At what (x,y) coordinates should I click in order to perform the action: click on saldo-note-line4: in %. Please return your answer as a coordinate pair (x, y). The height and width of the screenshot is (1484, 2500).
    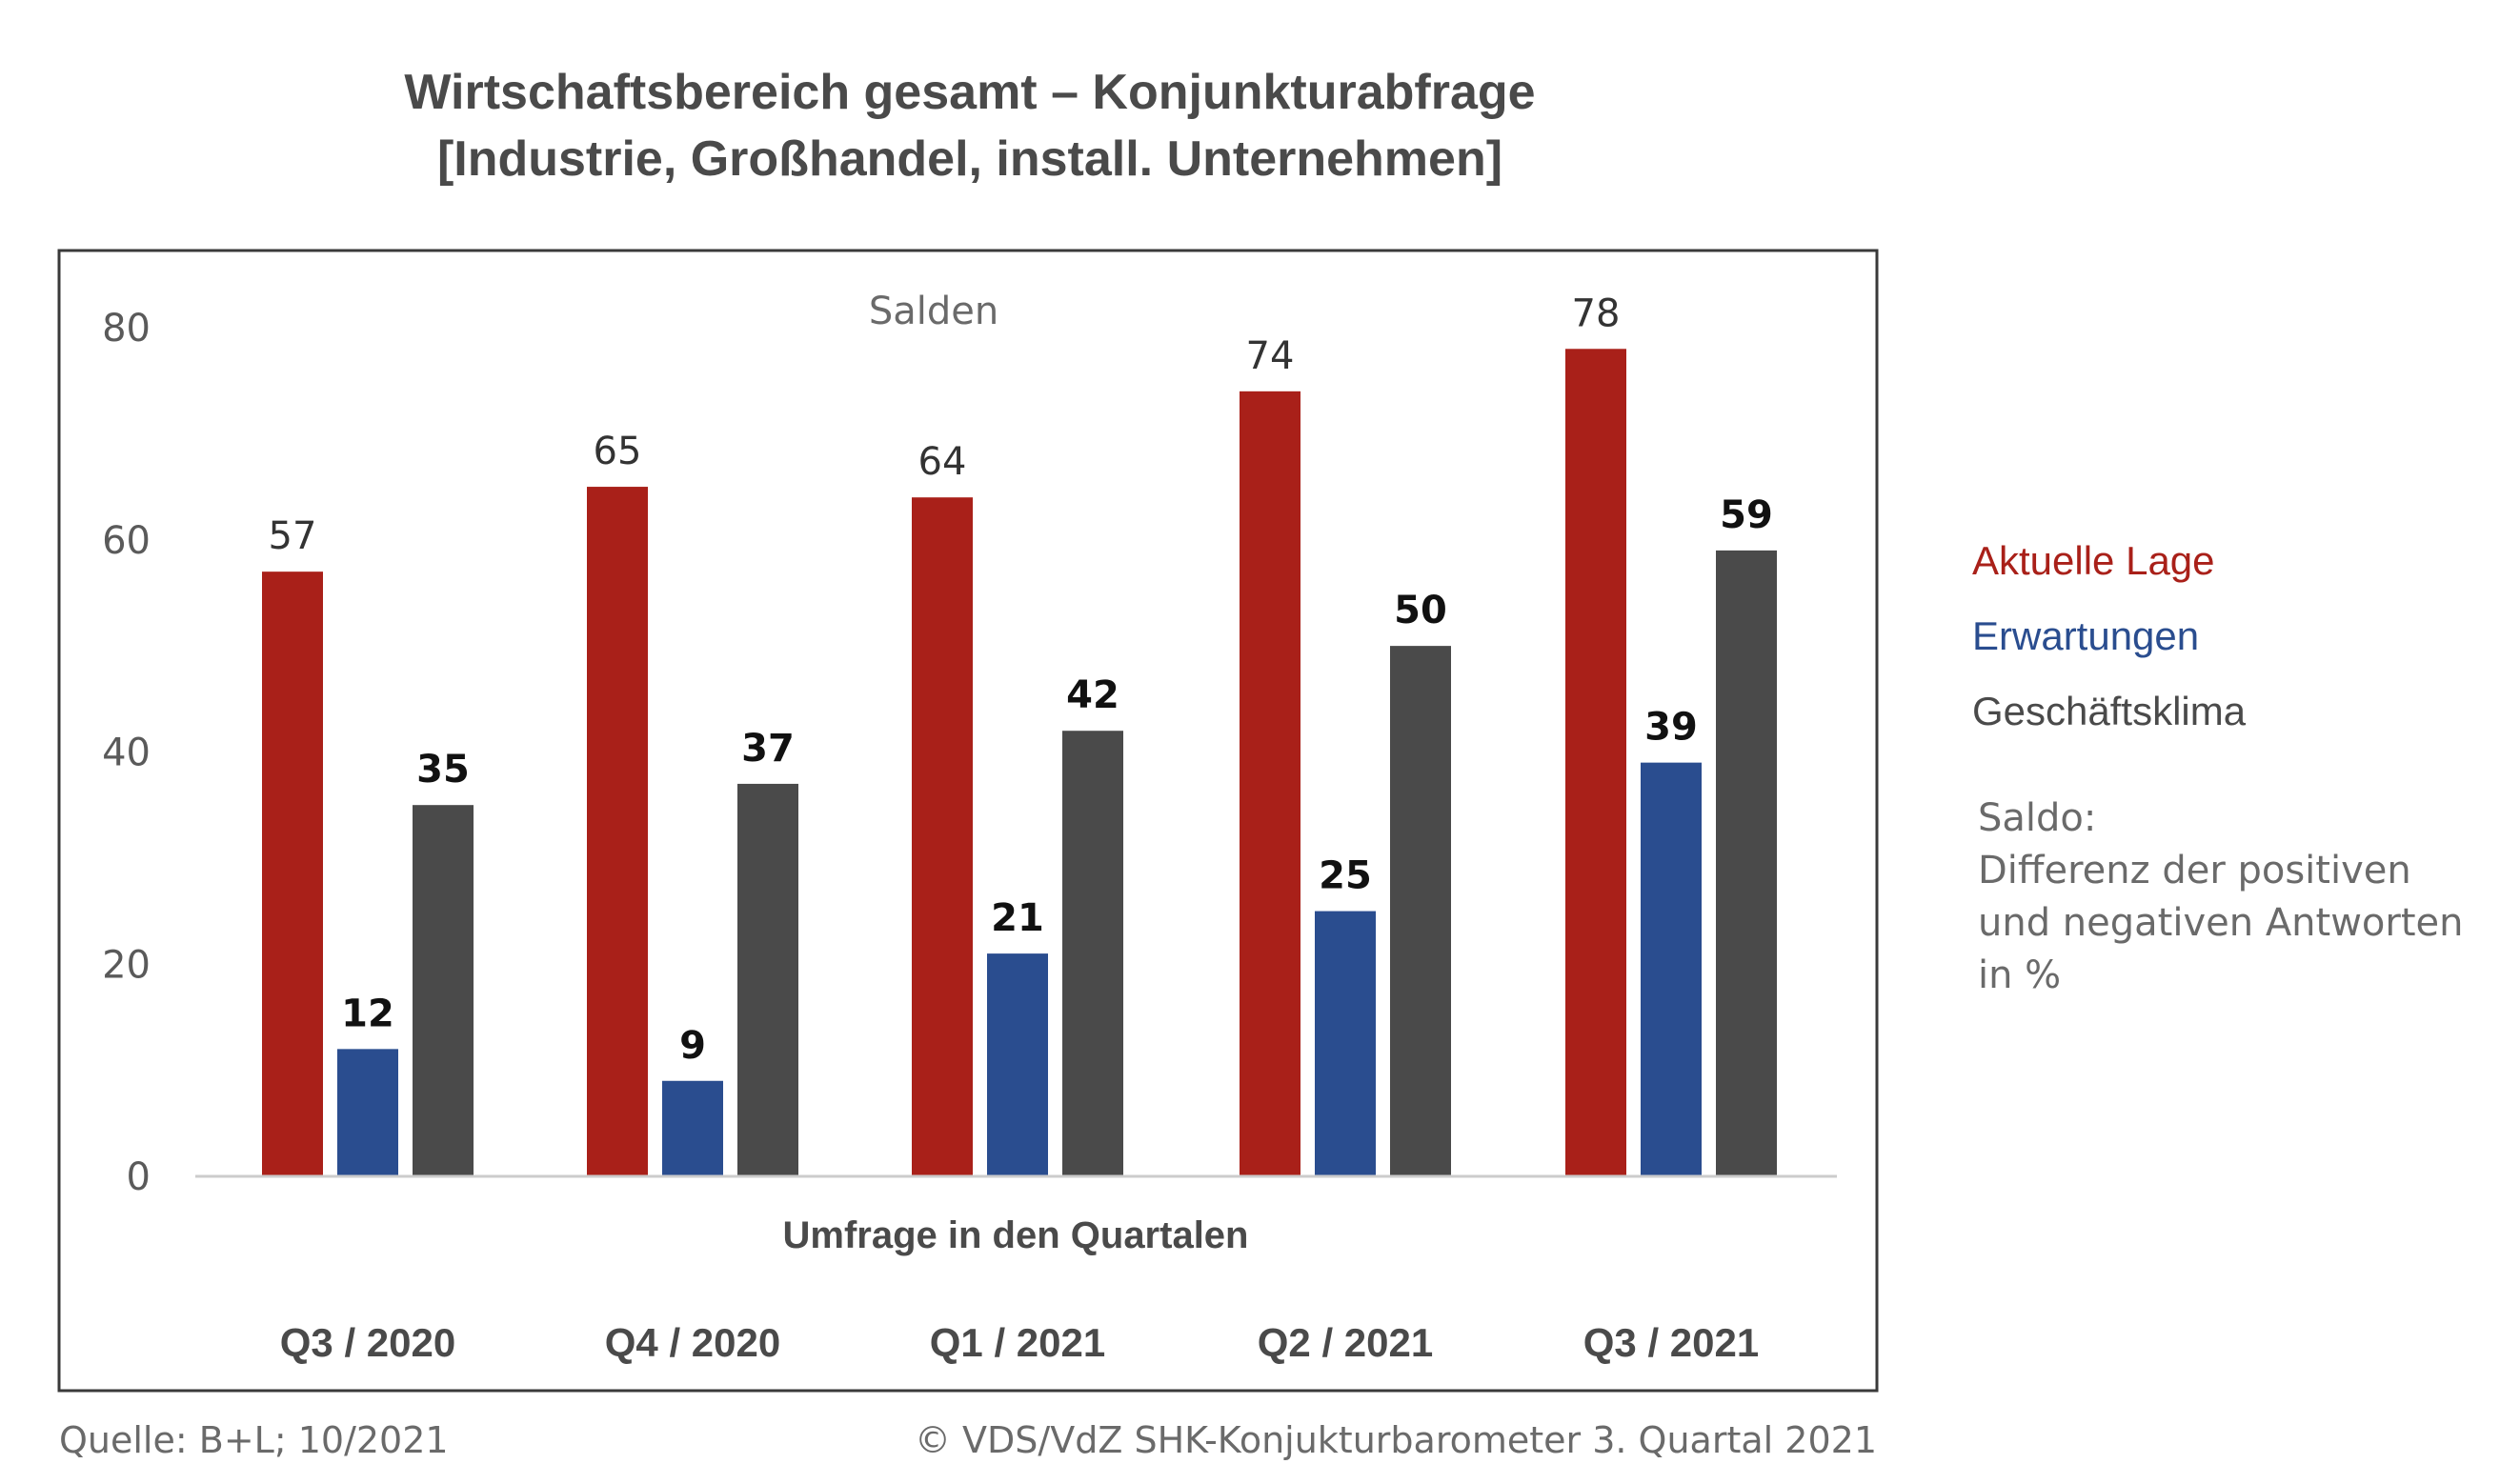
    Looking at the image, I should click on (2020, 975).